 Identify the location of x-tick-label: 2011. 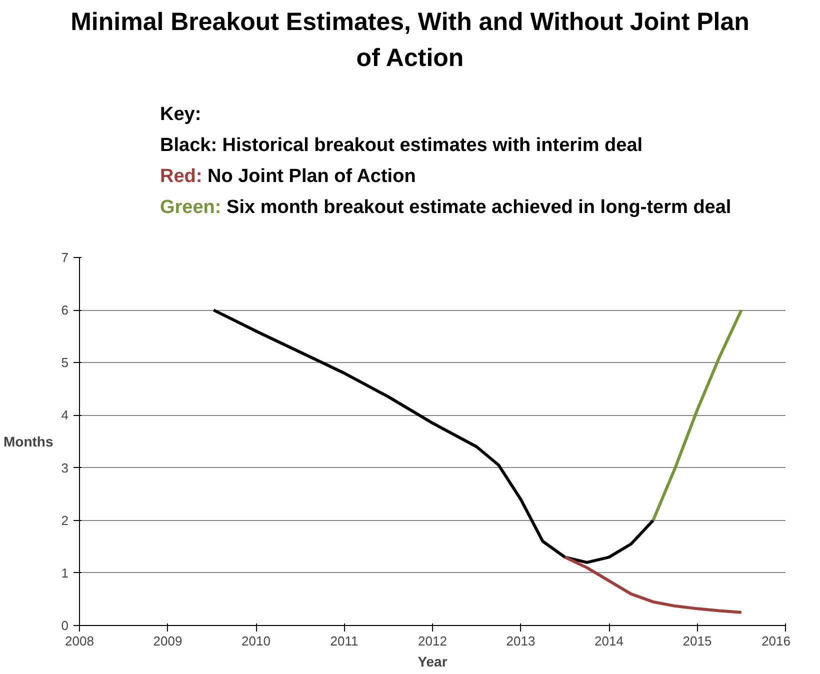
(344, 641).